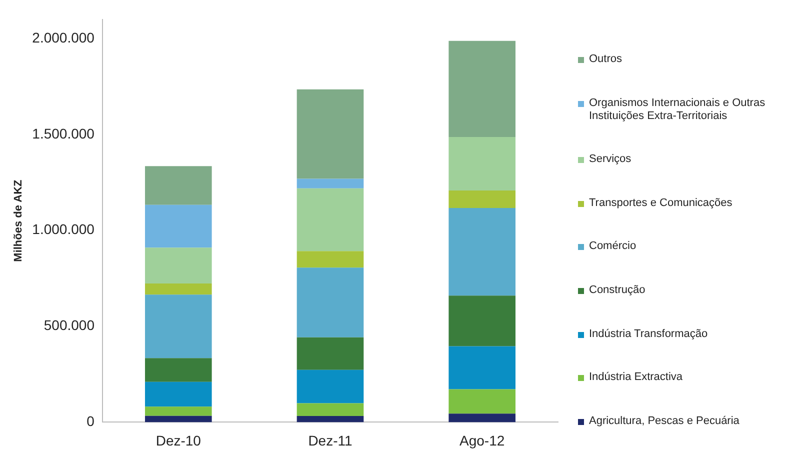  What do you see at coordinates (330, 440) in the screenshot?
I see `x-tick-label: Dez-11` at bounding box center [330, 440].